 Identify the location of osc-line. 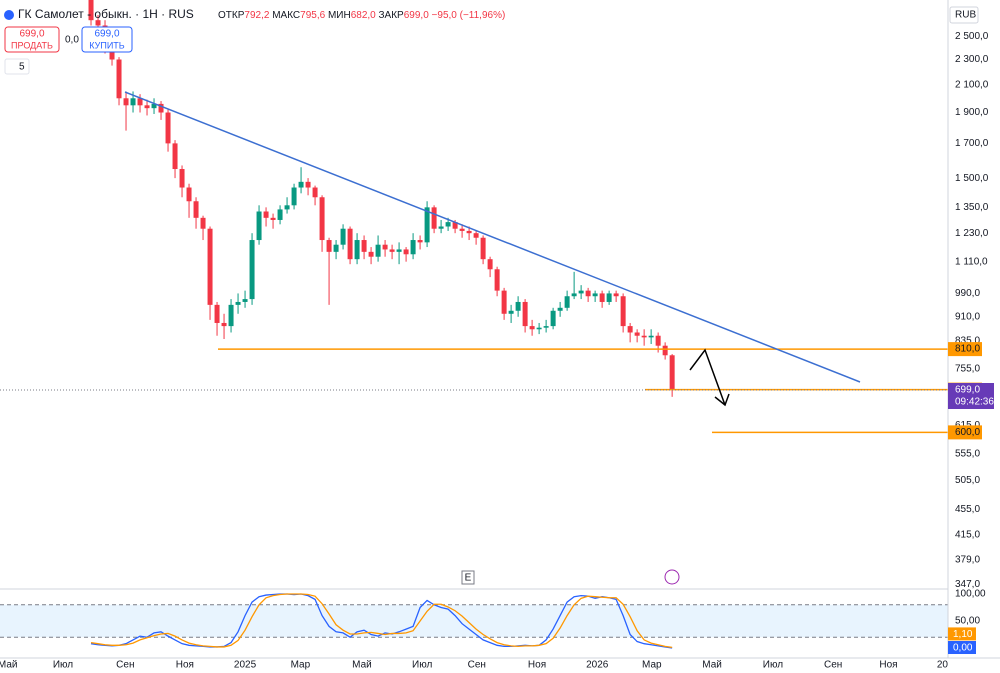
(381, 621).